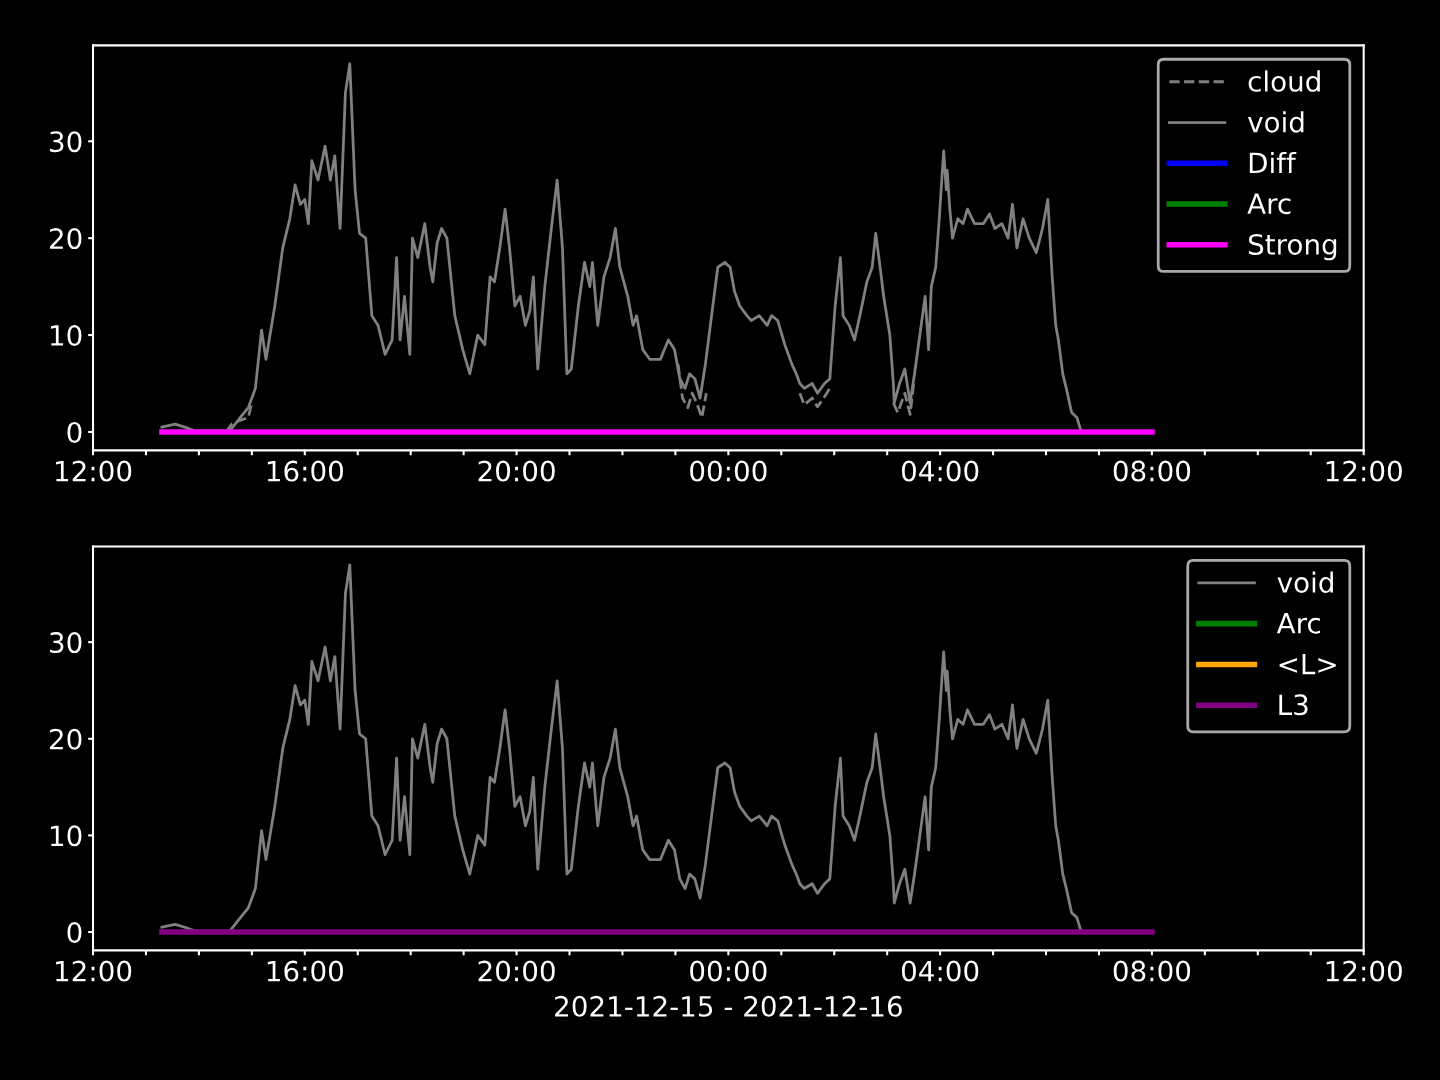  I want to click on legend-label: Strong, so click(1292, 247).